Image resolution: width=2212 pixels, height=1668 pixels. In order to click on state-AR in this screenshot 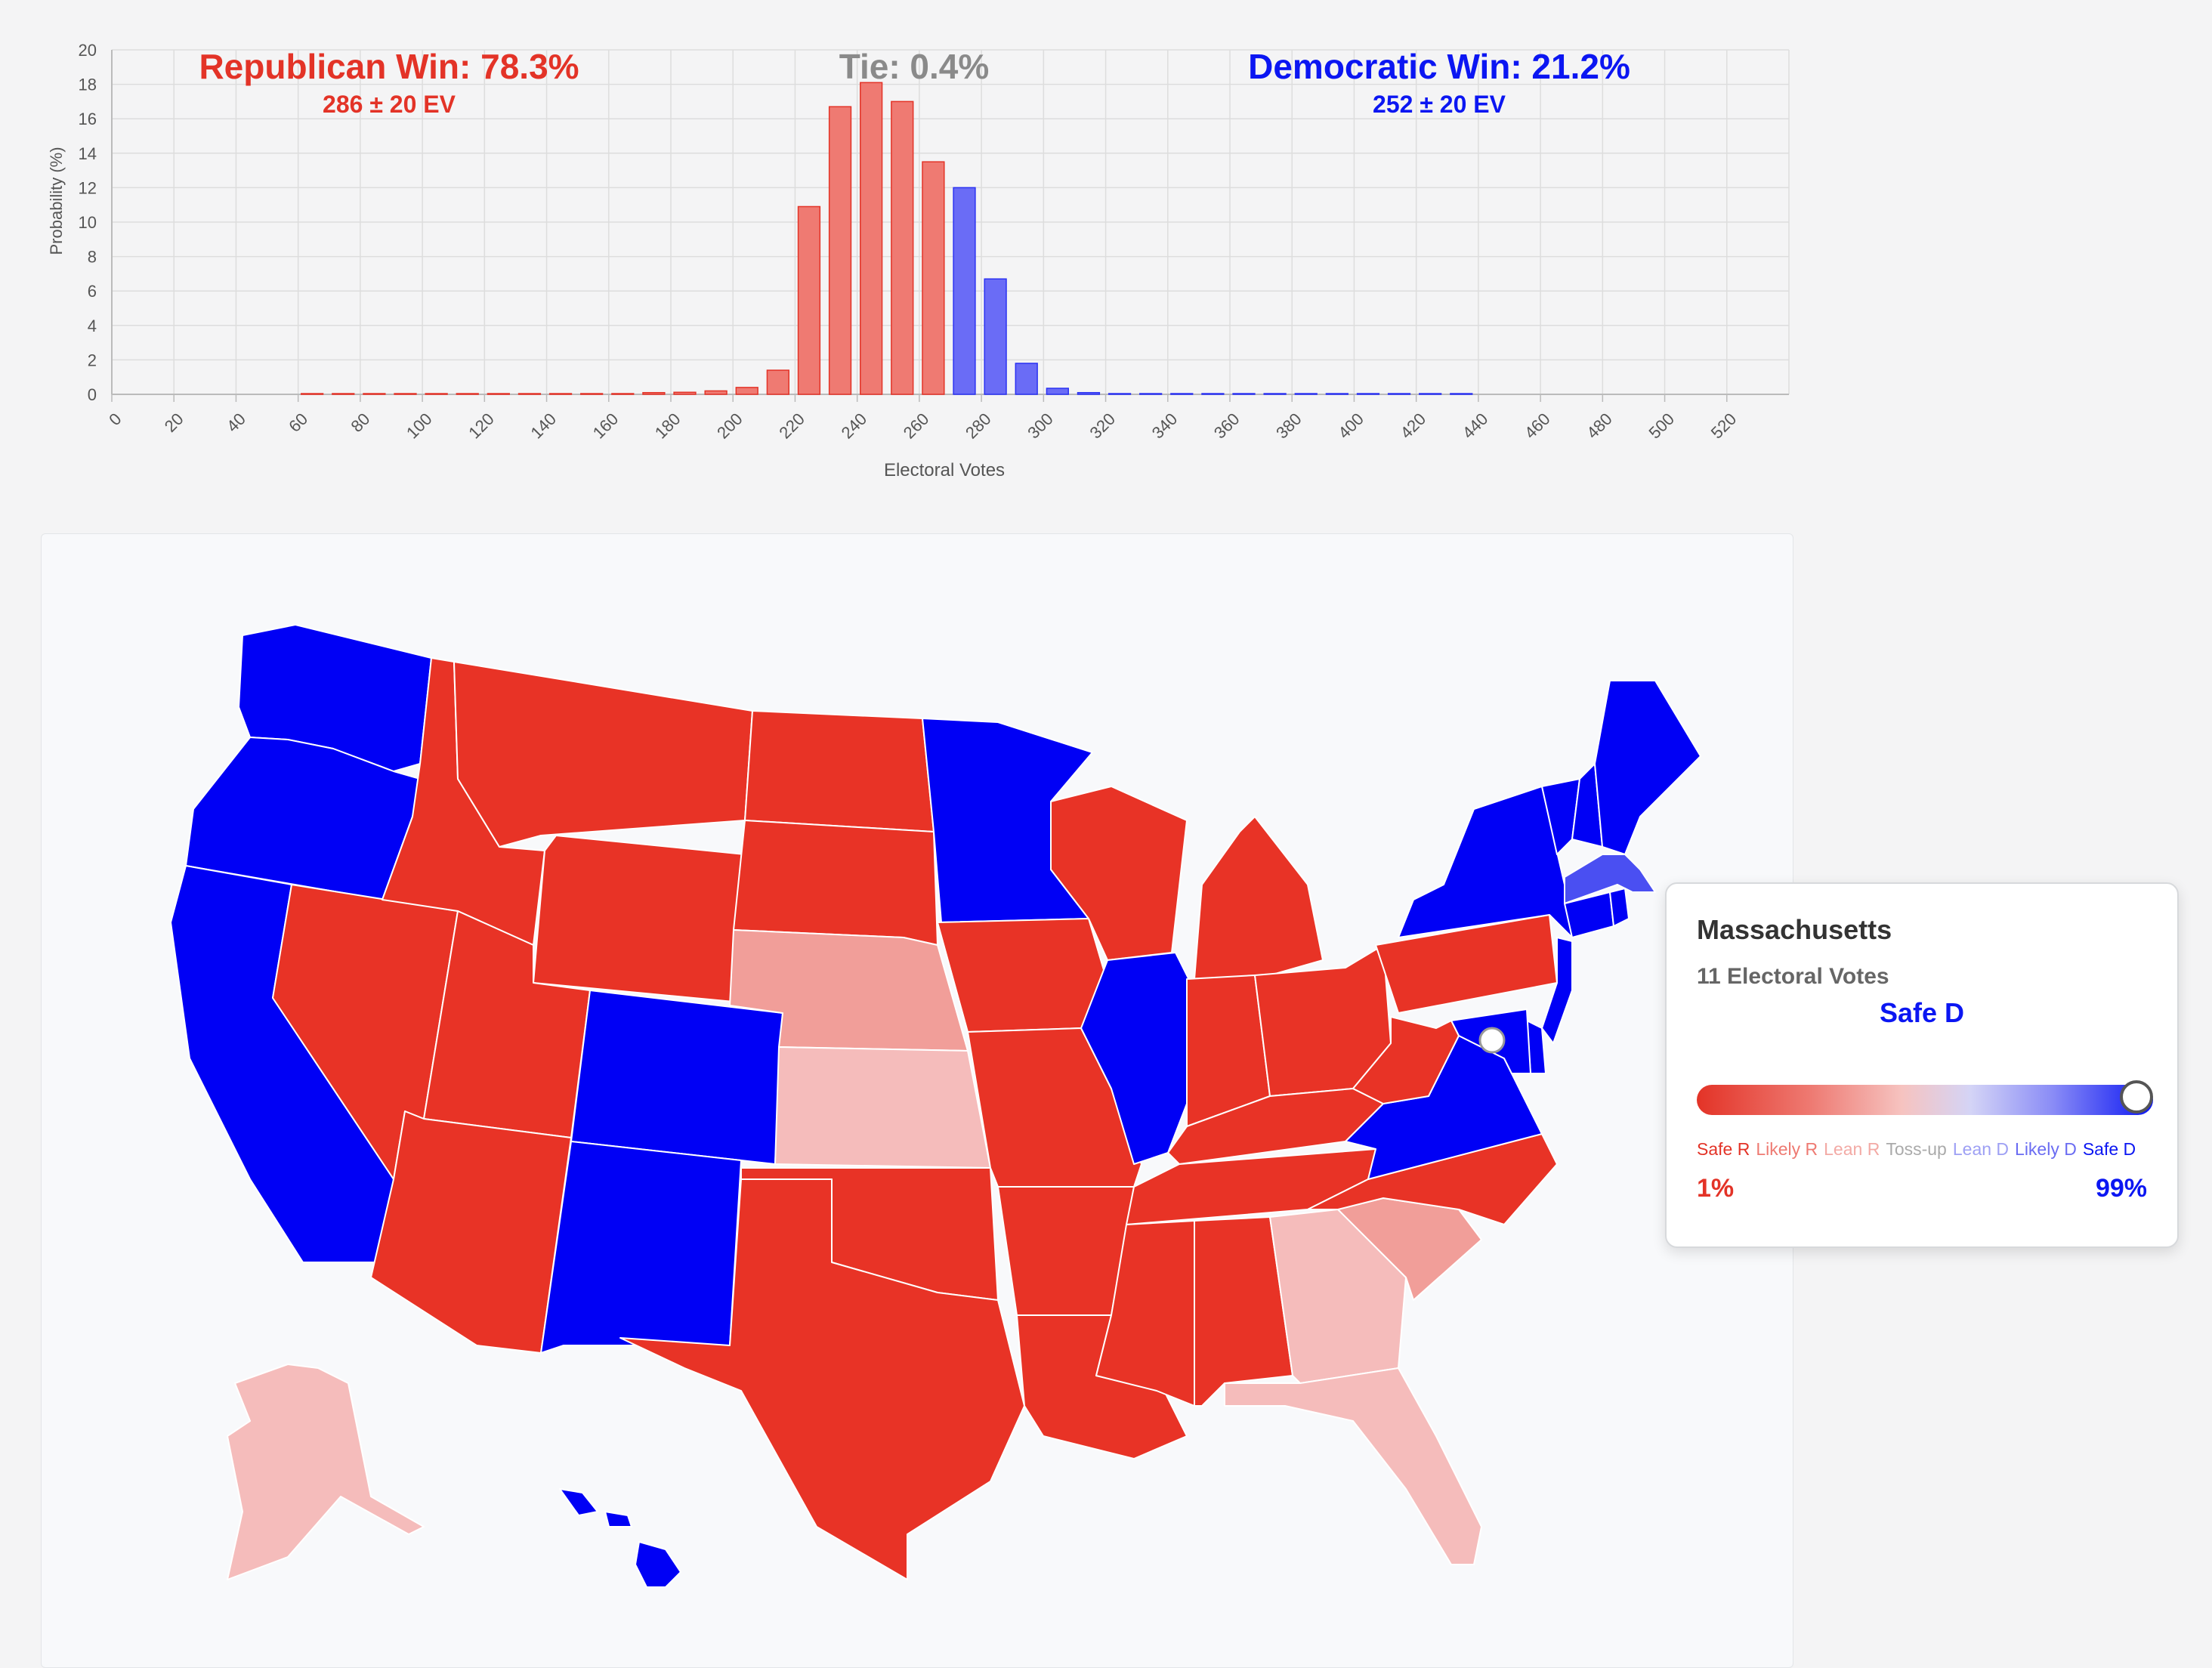, I will do `click(1066, 1251)`.